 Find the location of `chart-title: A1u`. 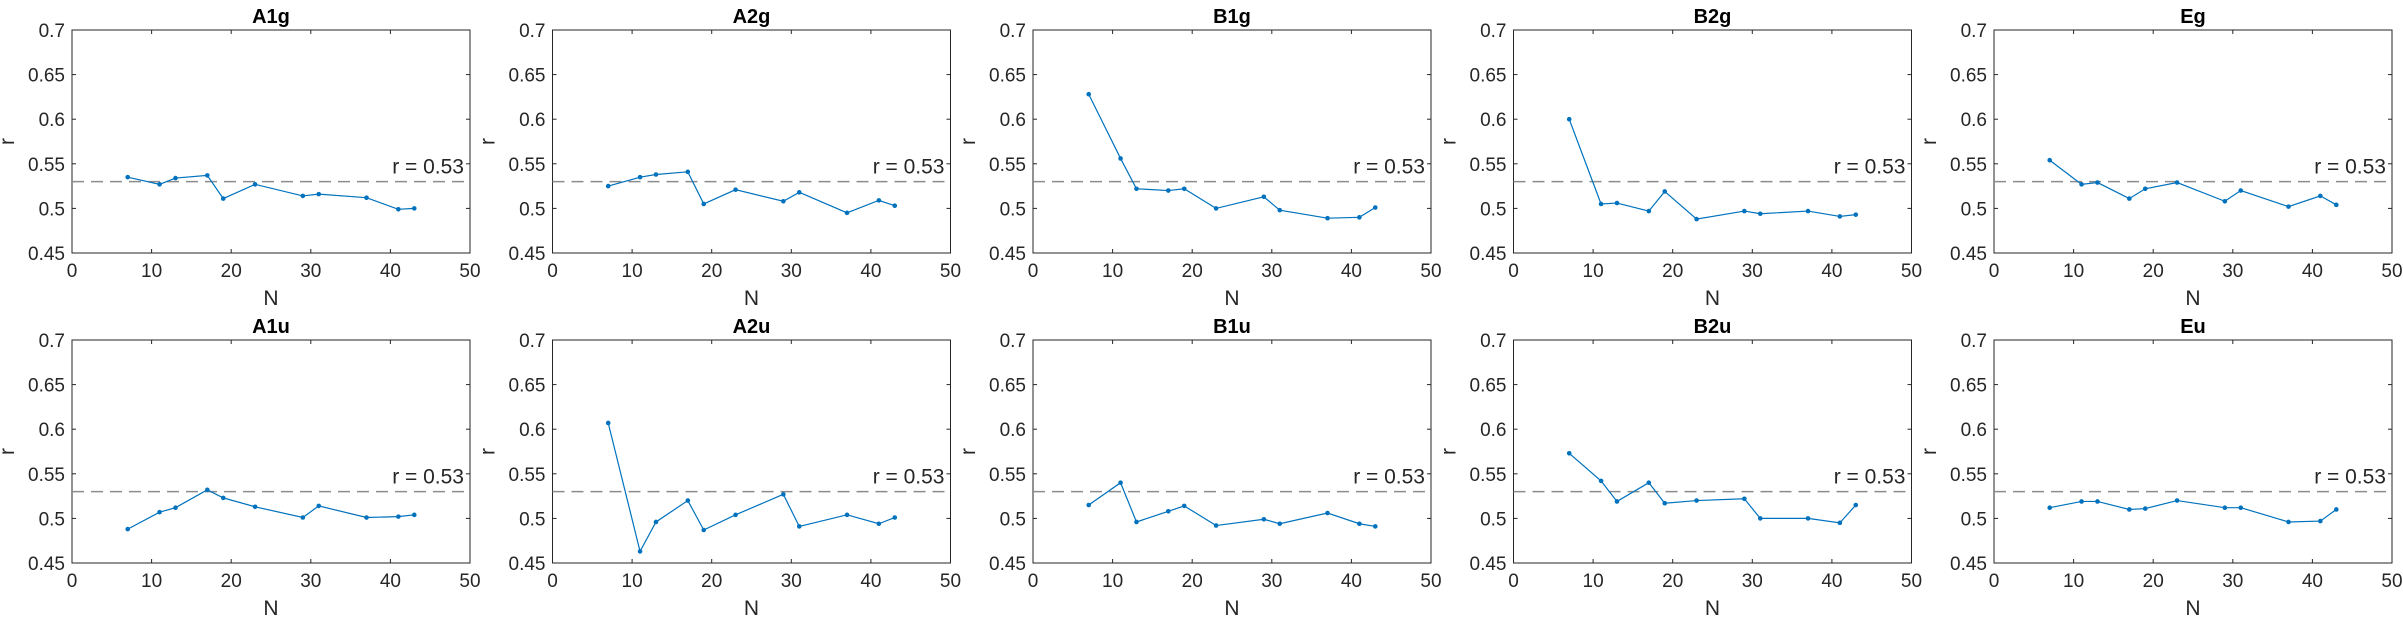

chart-title: A1u is located at coordinates (271, 327).